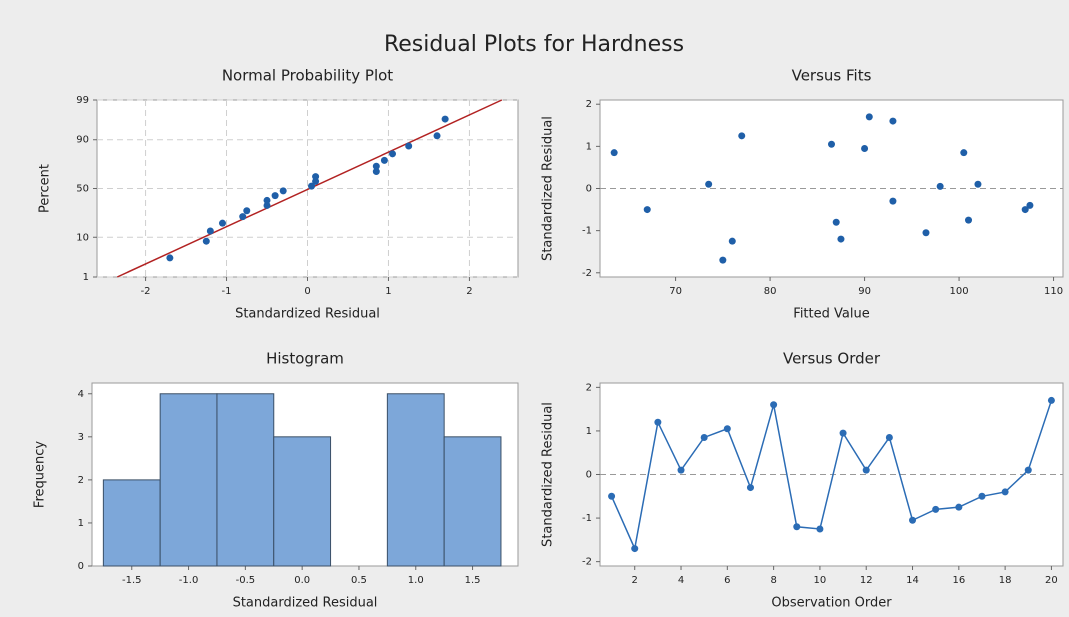 This screenshot has height=617, width=1069. What do you see at coordinates (958, 580) in the screenshot?
I see `x-tick-label: 16` at bounding box center [958, 580].